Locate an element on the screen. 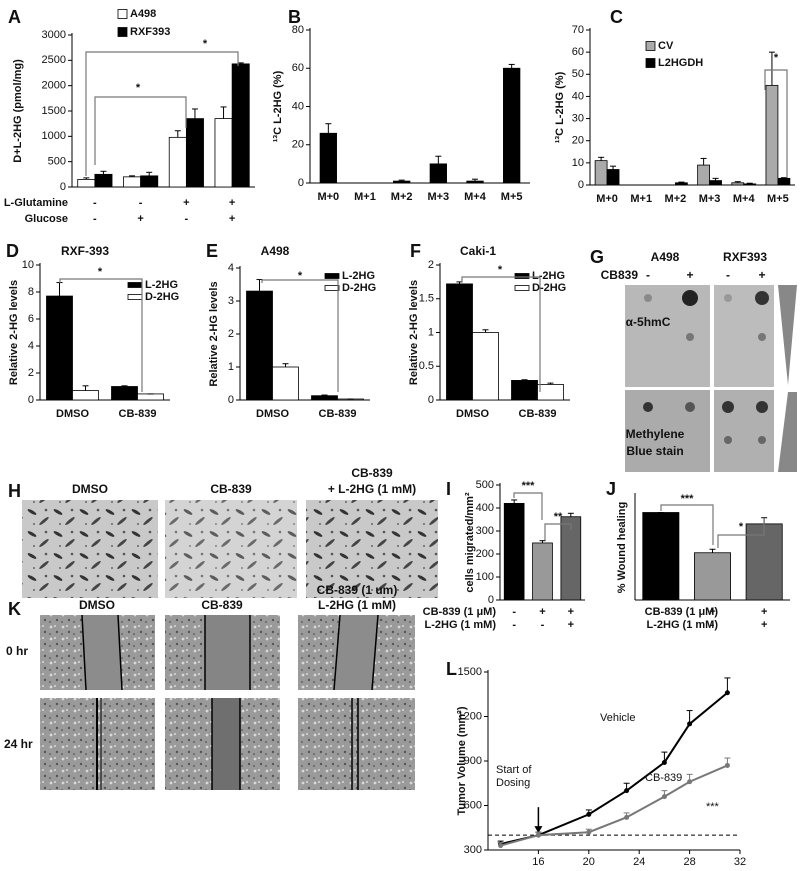 This screenshot has width=800, height=871. y-tick-label: 0.5 is located at coordinates (426, 366).